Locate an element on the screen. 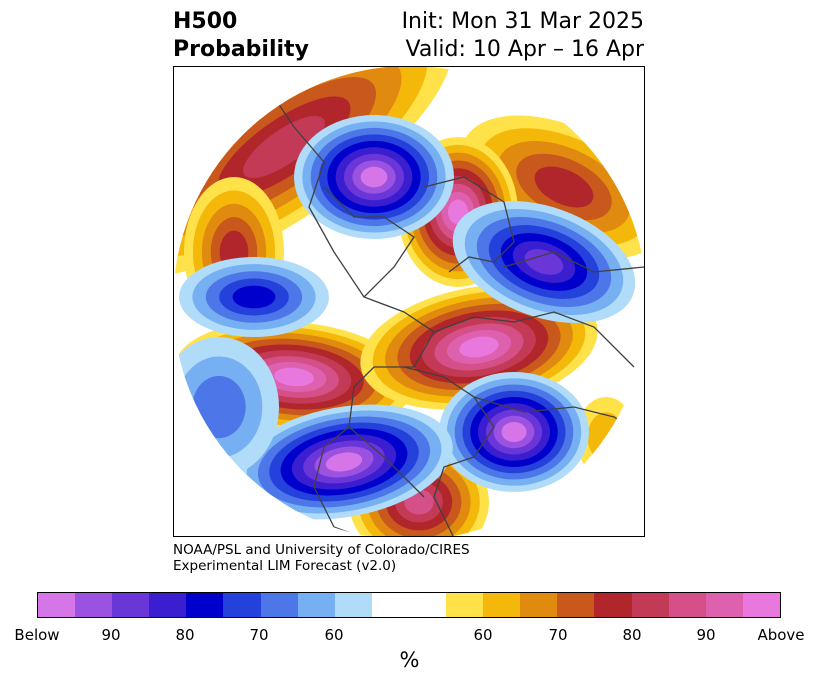 Image resolution: width=819 pixels, height=686 pixels. below-normal-region-pacific is located at coordinates (254, 297).